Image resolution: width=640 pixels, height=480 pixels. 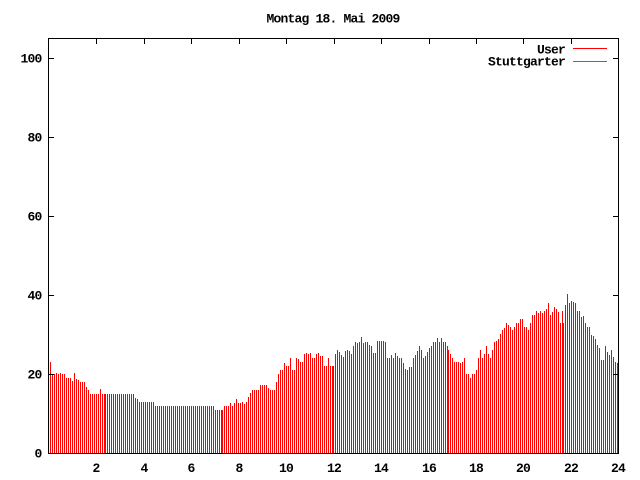 I want to click on svg-text: Montag 18. Mai 2009, so click(x=333, y=19).